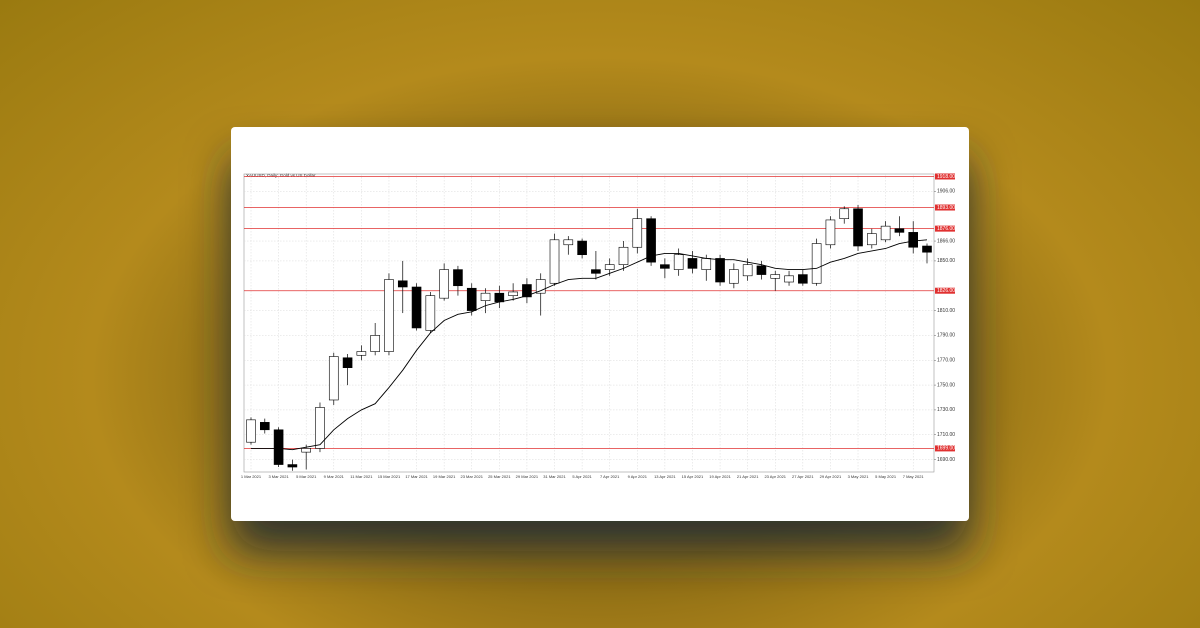 This screenshot has width=1200, height=628. What do you see at coordinates (720, 476) in the screenshot?
I see `x-tick-label: 19 Apr 2021` at bounding box center [720, 476].